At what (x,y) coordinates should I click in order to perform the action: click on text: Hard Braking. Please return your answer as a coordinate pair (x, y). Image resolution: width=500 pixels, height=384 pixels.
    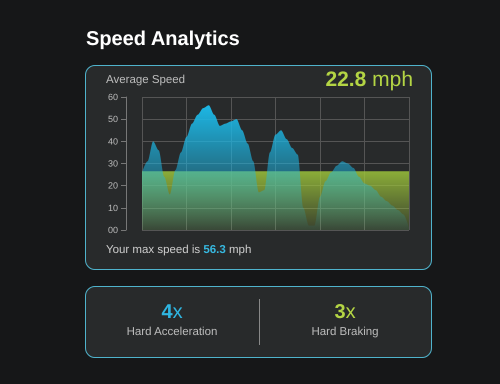
    Looking at the image, I should click on (345, 332).